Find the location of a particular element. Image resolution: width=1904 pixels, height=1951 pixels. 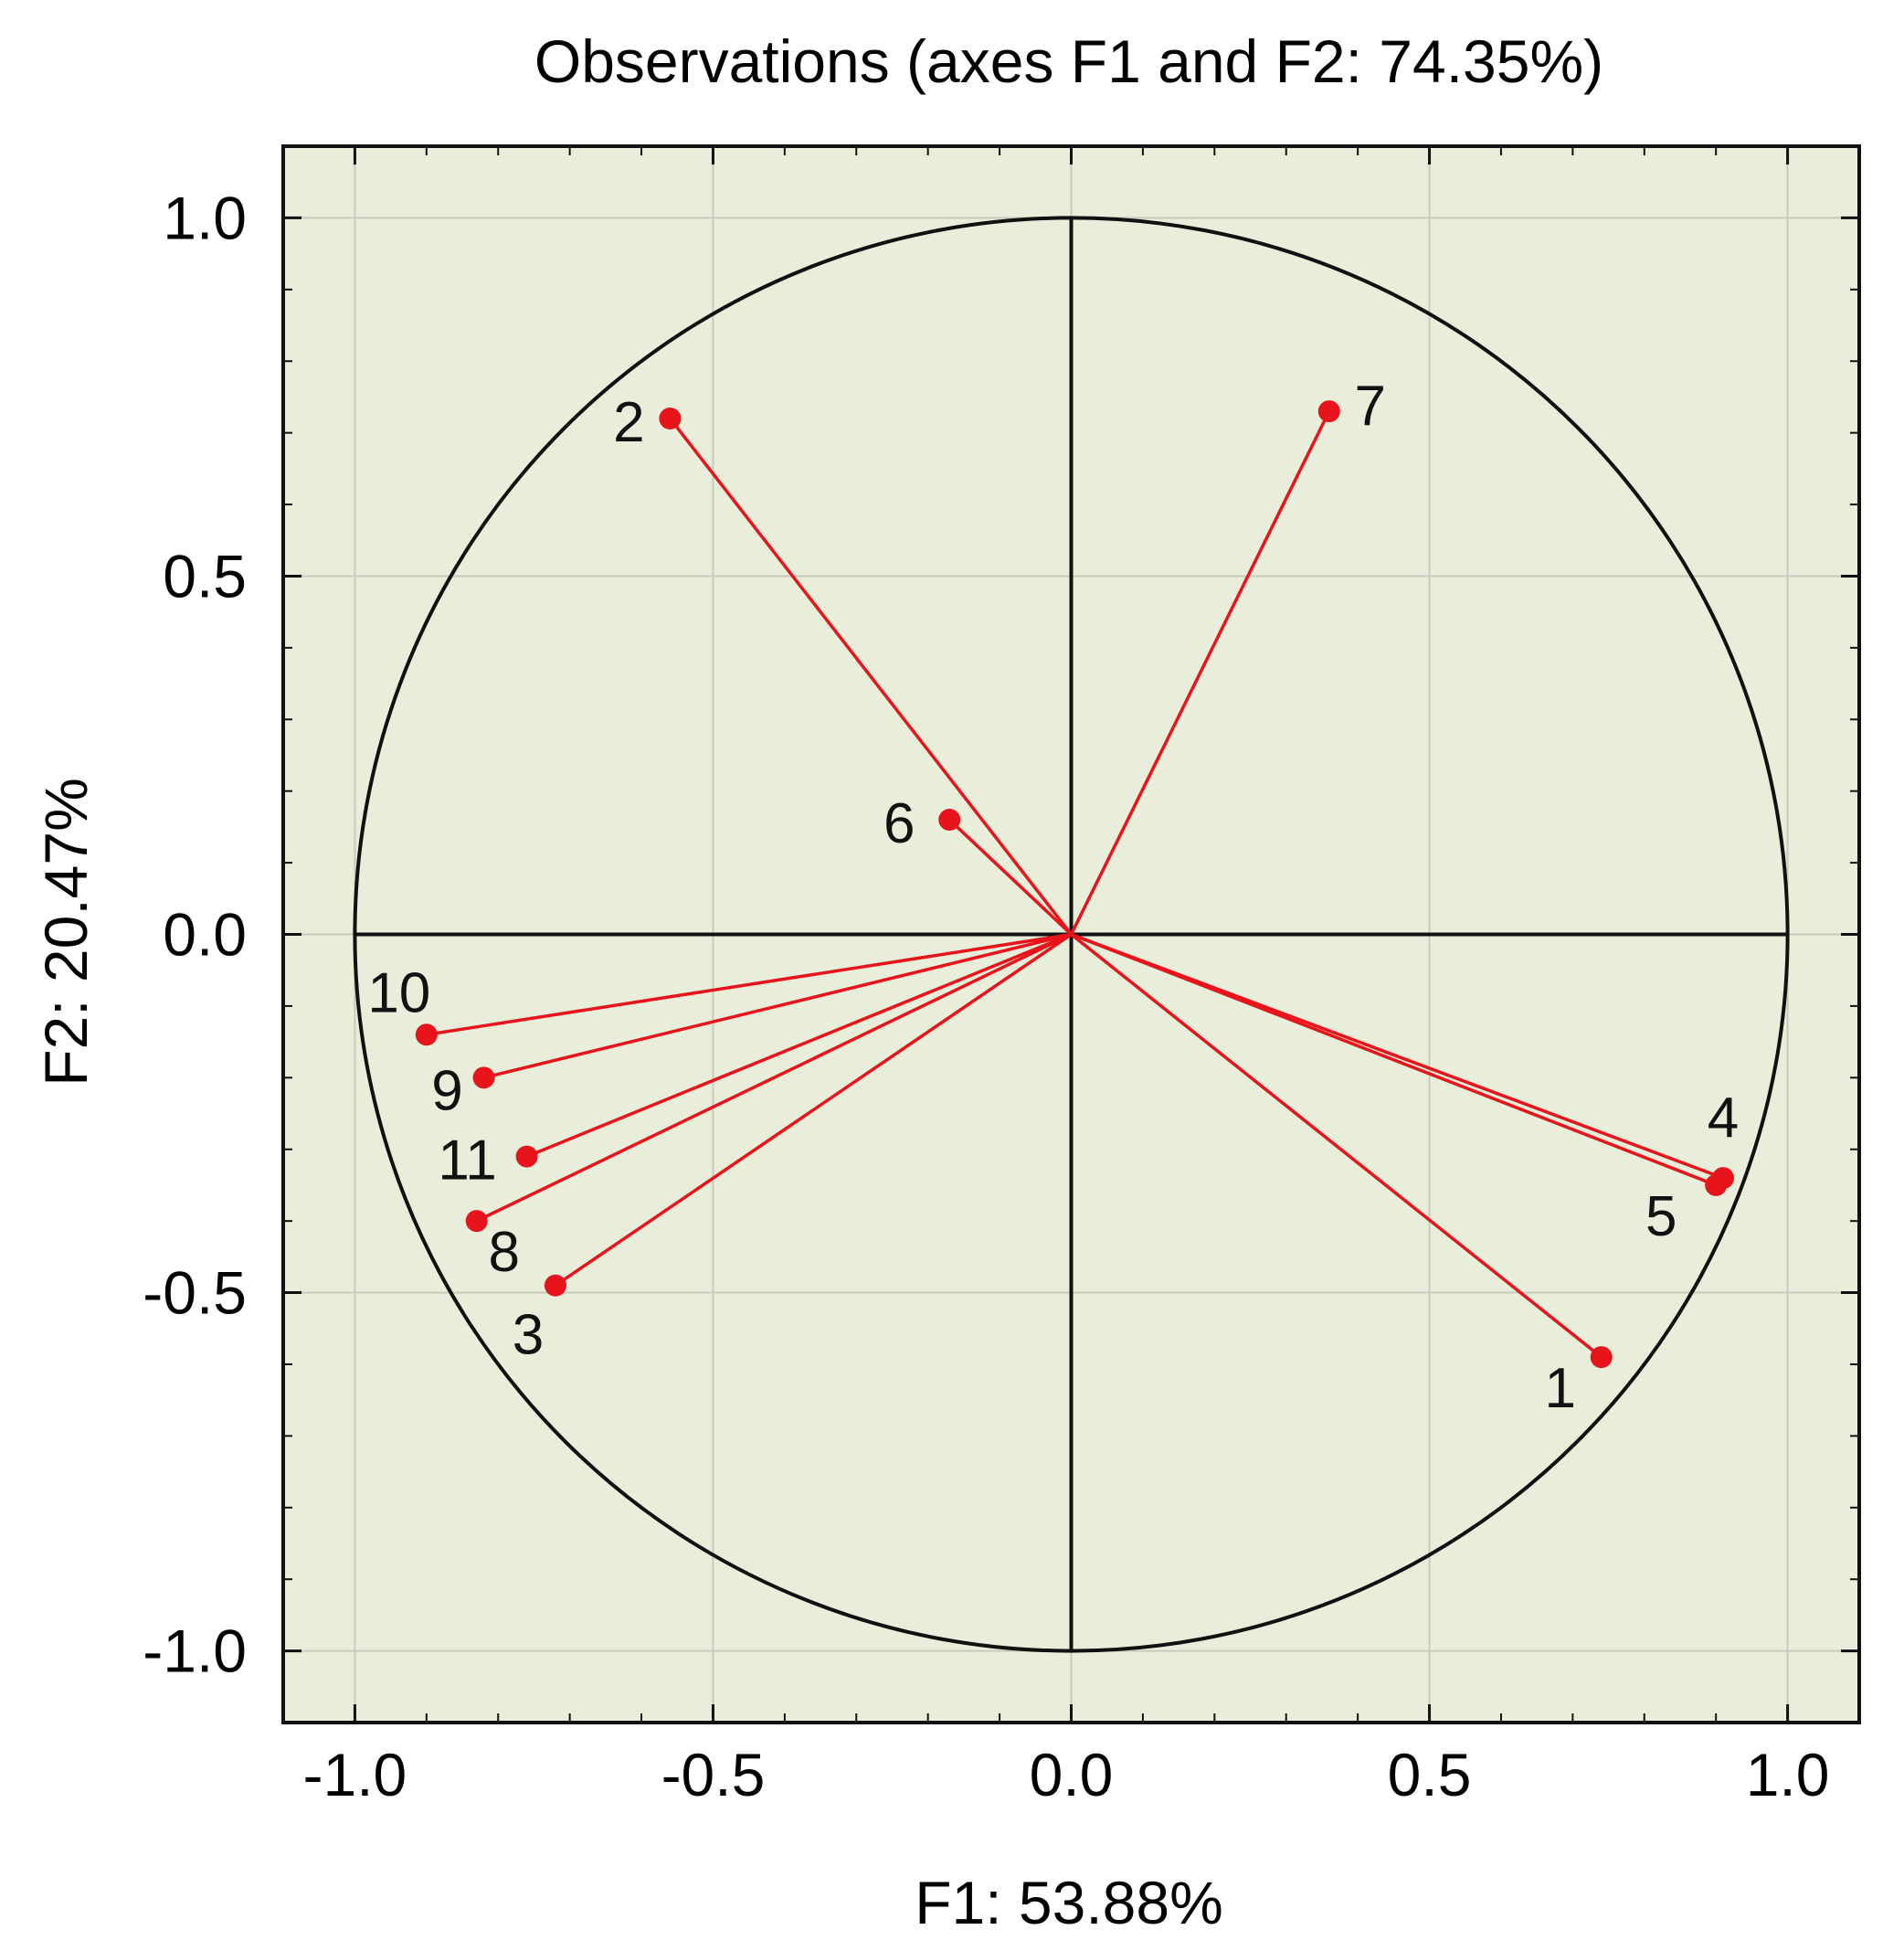

point-label-5: 5 is located at coordinates (1661, 1216).